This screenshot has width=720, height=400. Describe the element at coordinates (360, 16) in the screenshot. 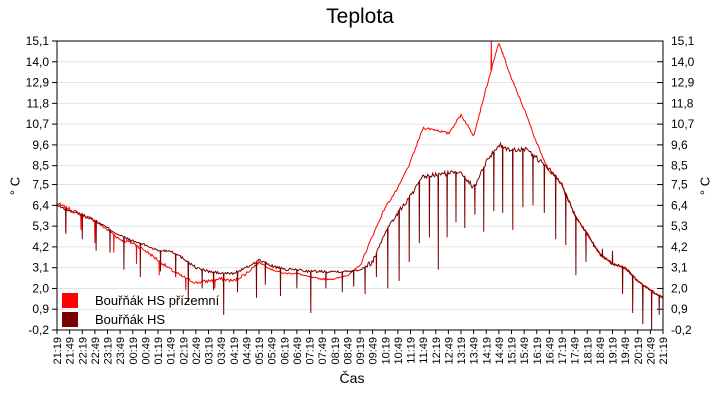

I see `chart-title: Teplota` at that location.